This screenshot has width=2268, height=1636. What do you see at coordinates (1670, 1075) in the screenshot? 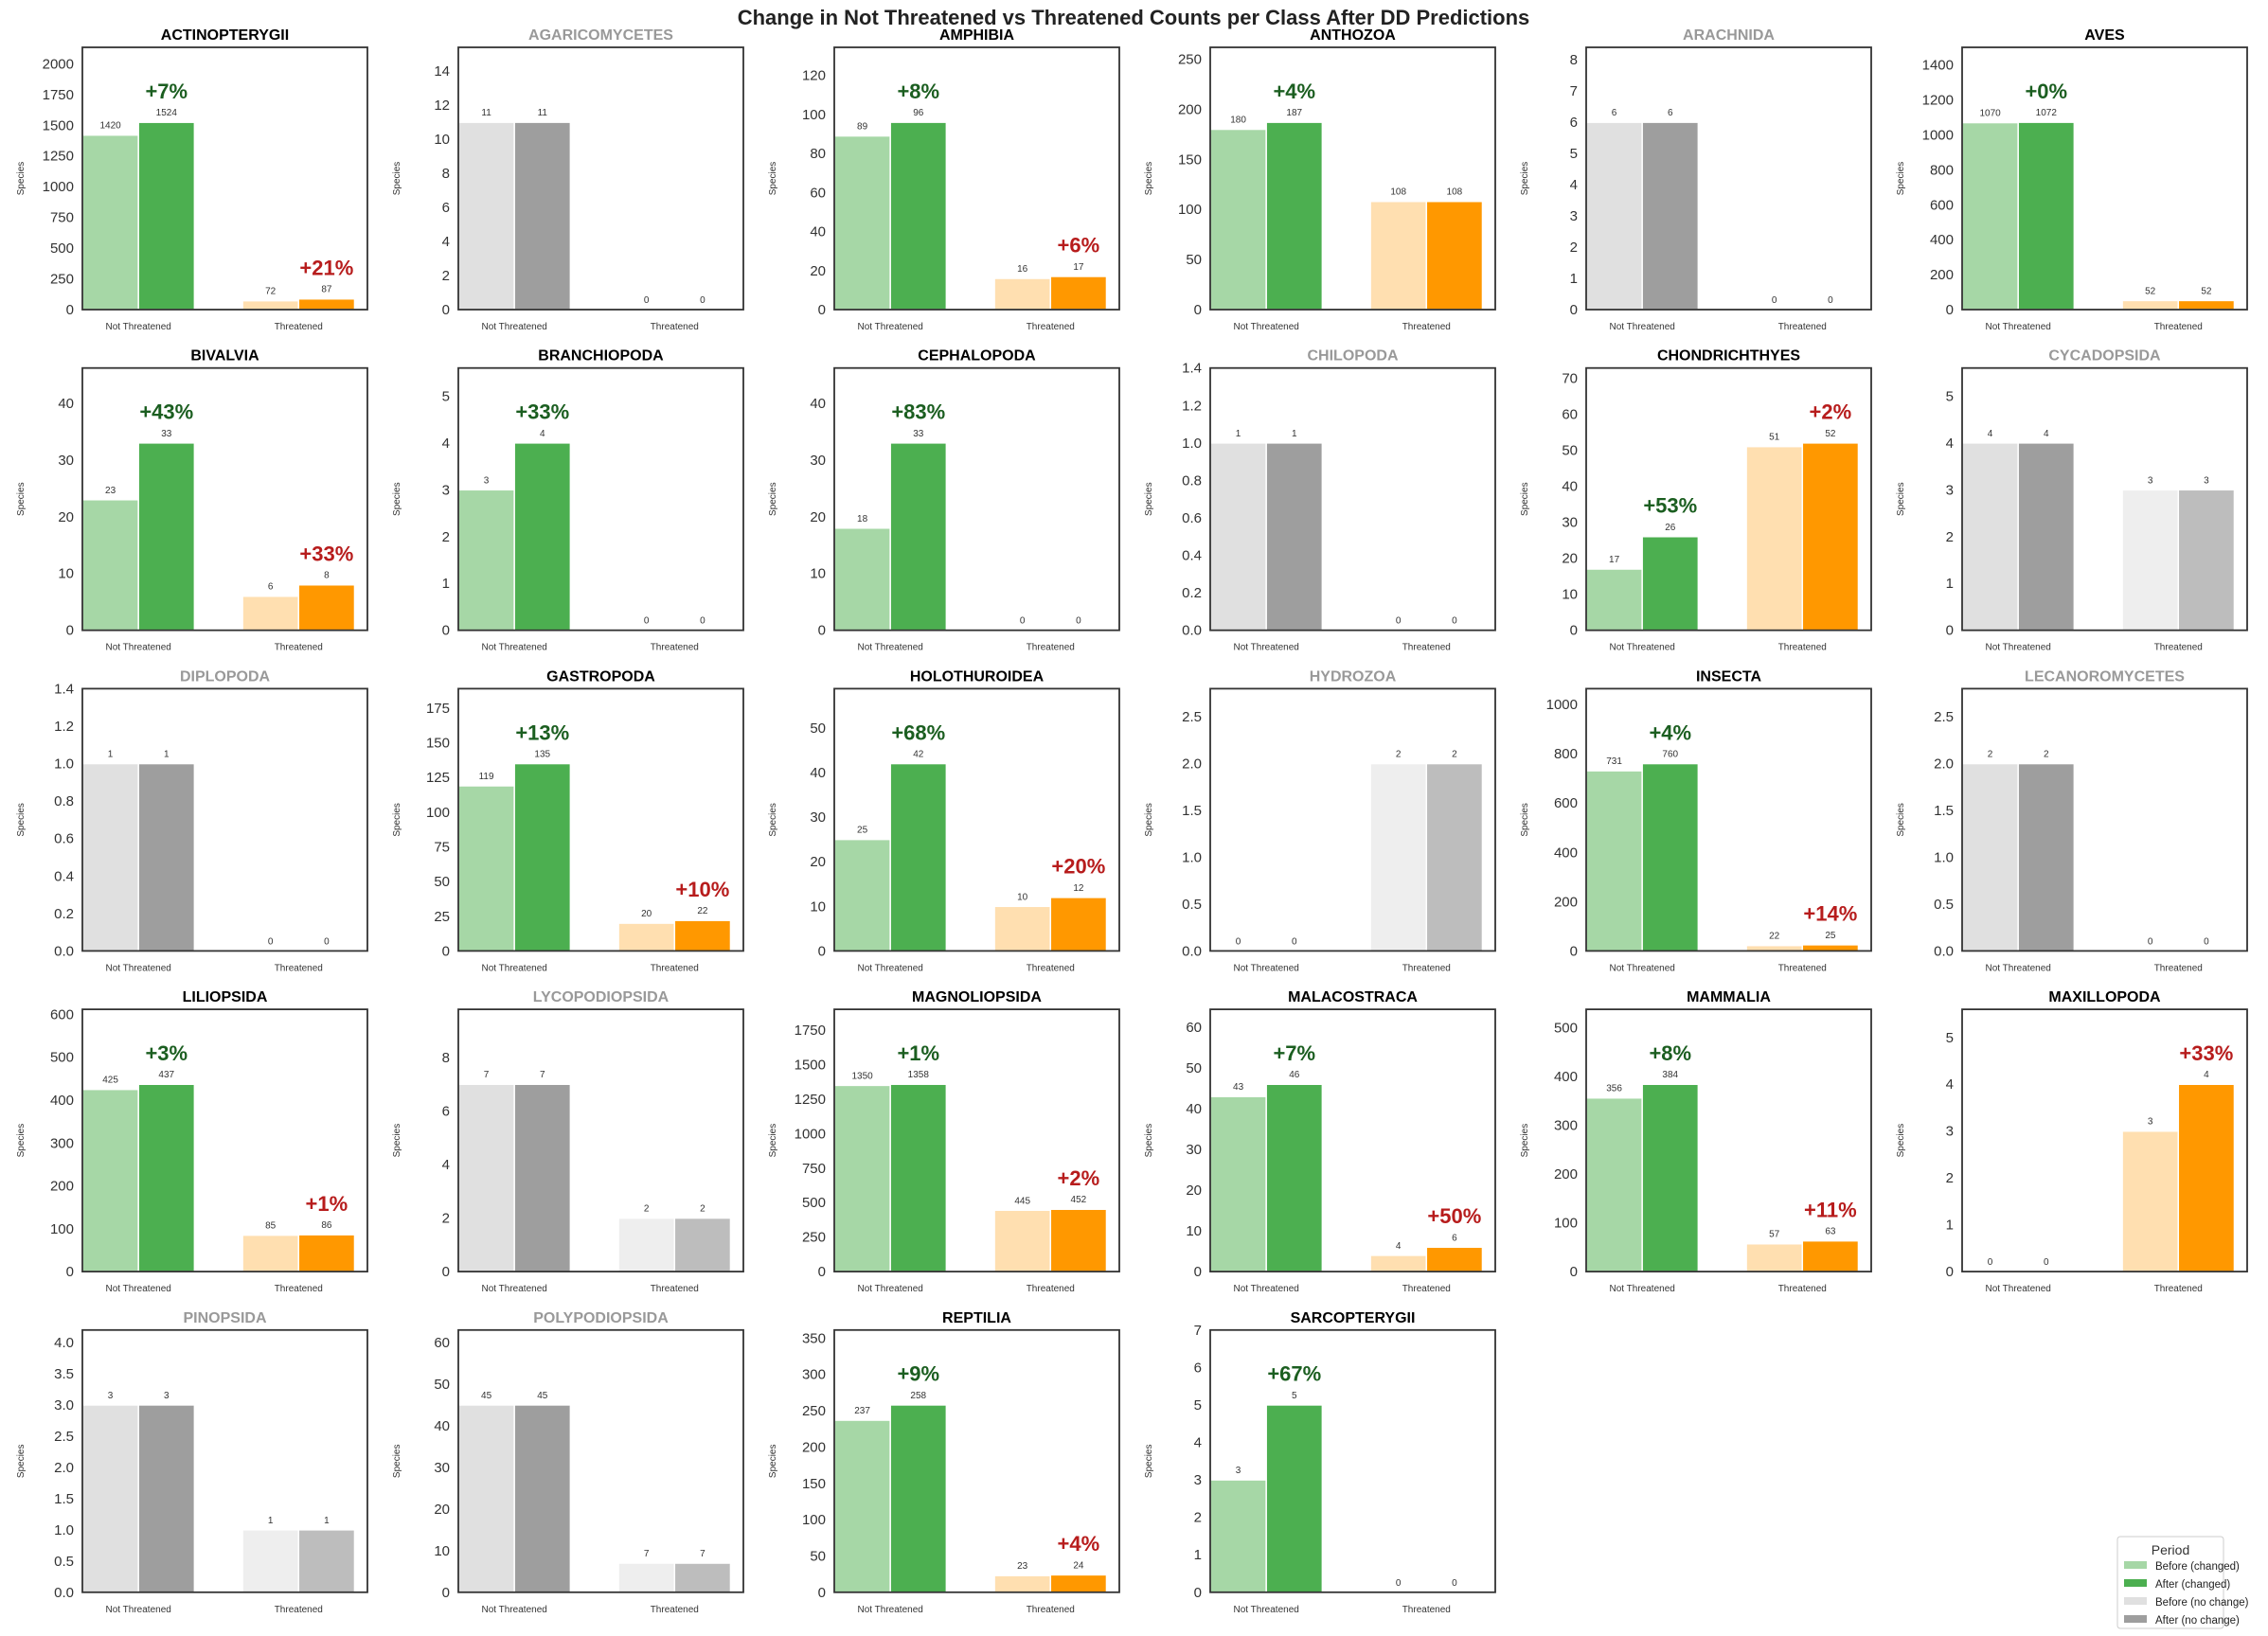
I see `bar-value-label: 384` at bounding box center [1670, 1075].